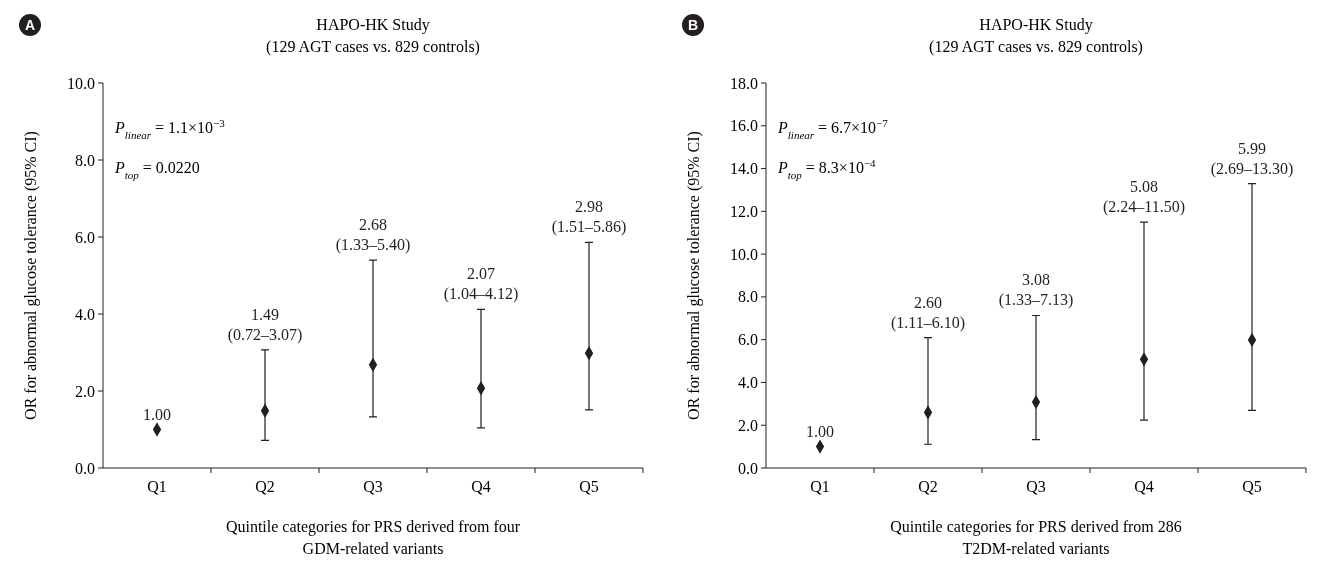  What do you see at coordinates (744, 169) in the screenshot?
I see `y-tick-label: 14.0` at bounding box center [744, 169].